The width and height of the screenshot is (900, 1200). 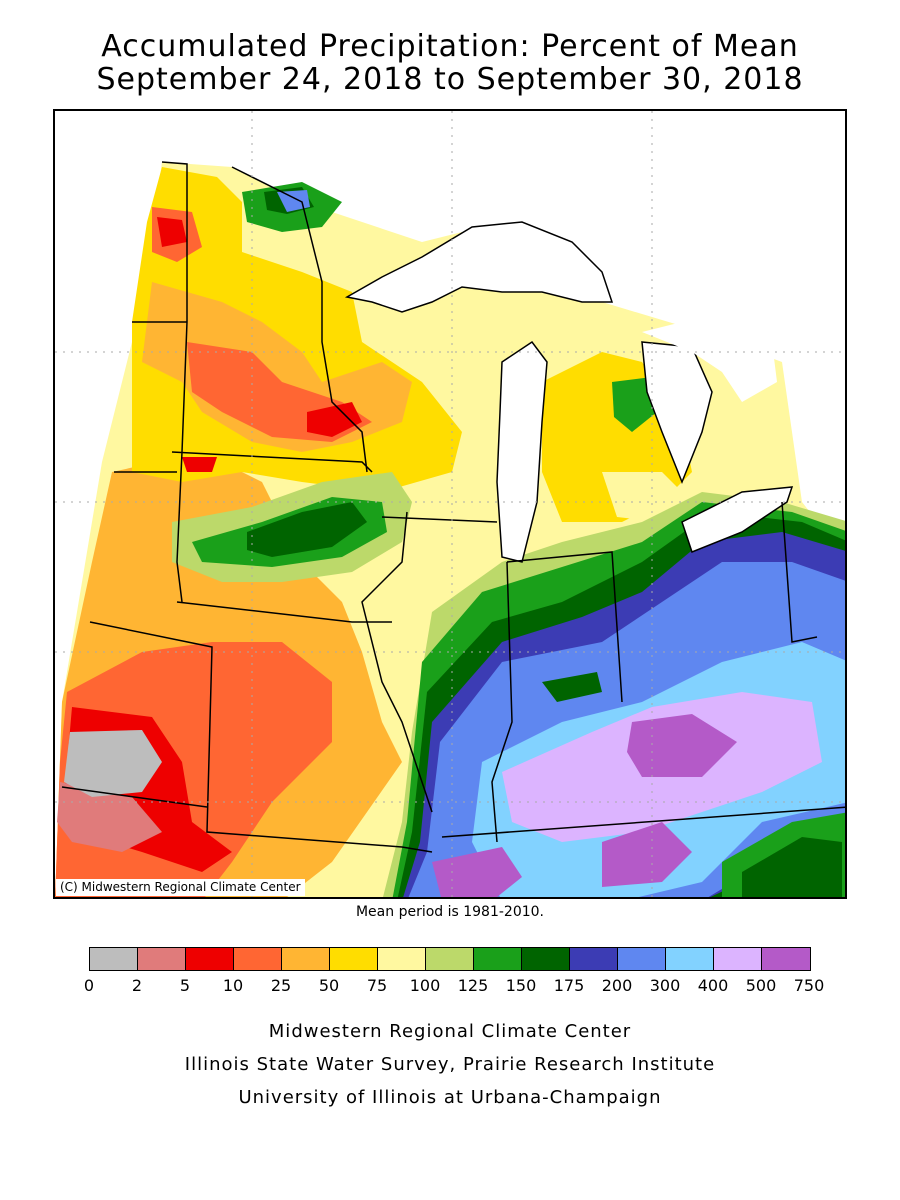 What do you see at coordinates (761, 985) in the screenshot?
I see `legend-tick-label: 500` at bounding box center [761, 985].